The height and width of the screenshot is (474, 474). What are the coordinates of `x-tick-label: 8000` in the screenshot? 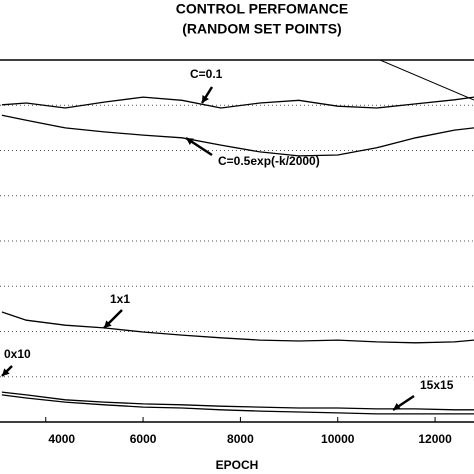 It's located at (240, 439).